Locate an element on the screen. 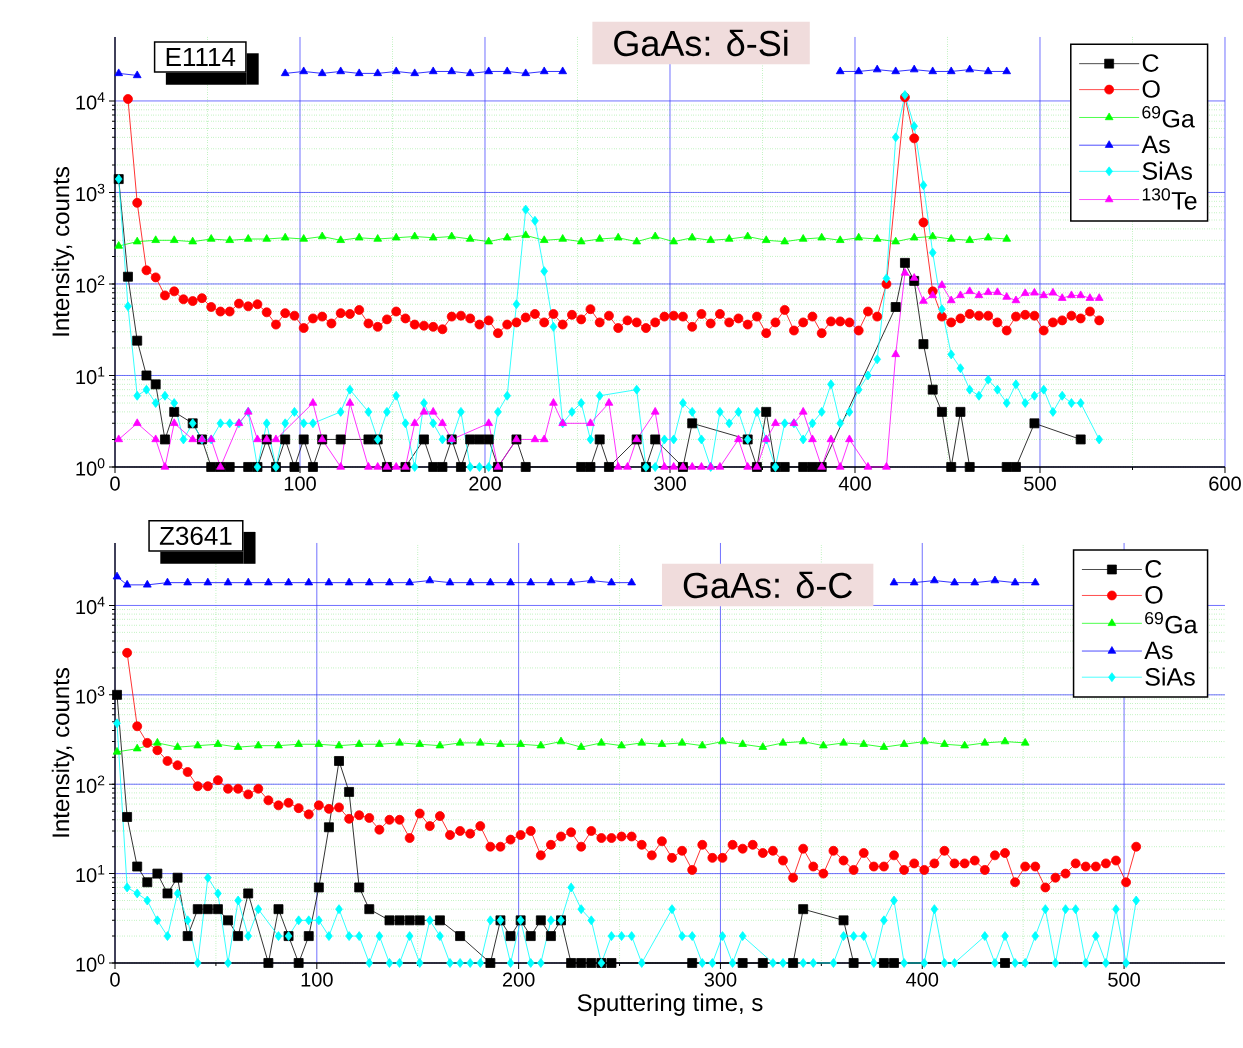 The image size is (1243, 1048). text: GaAs: δ-C is located at coordinates (767, 585).